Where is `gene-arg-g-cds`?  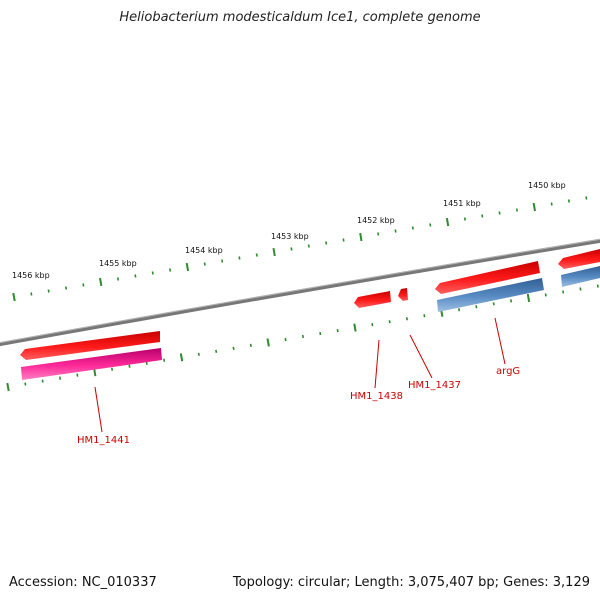 gene-arg-g-cds is located at coordinates (490, 295).